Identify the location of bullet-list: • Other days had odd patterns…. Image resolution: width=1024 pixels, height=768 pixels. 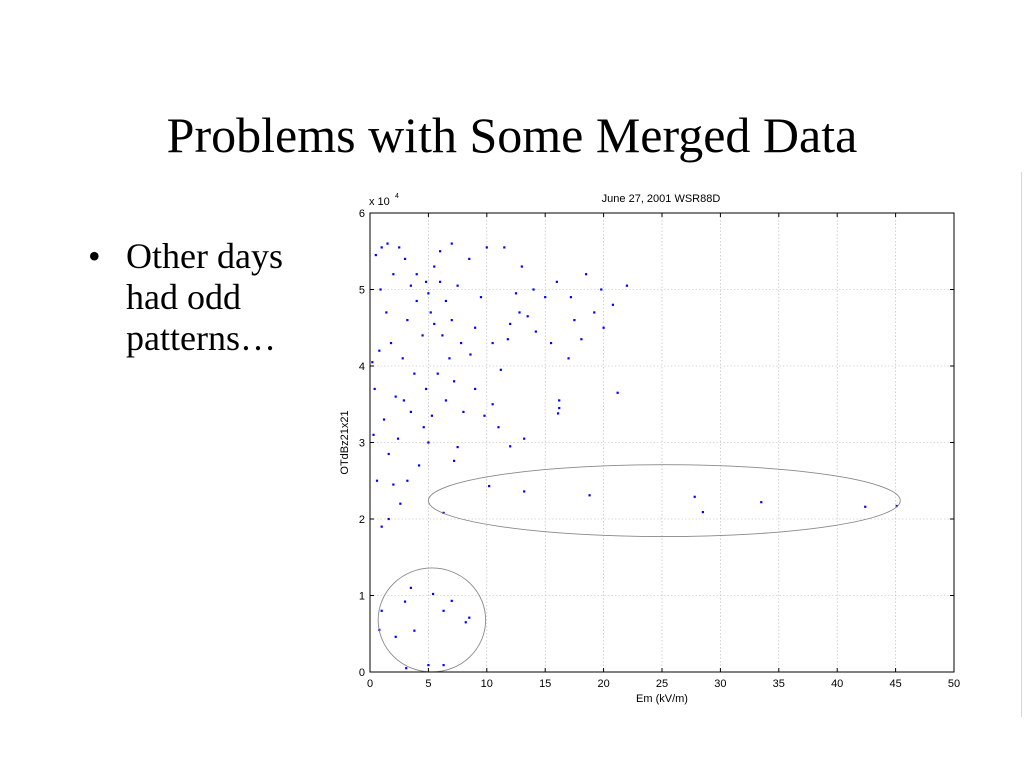
(213, 297).